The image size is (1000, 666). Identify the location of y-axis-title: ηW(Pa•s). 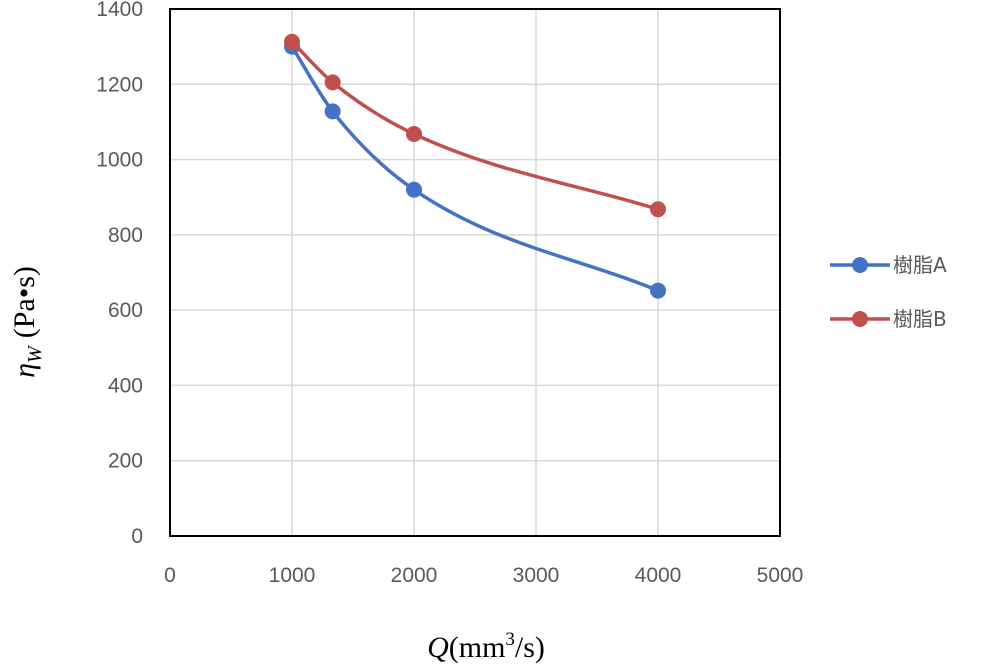
(27, 322).